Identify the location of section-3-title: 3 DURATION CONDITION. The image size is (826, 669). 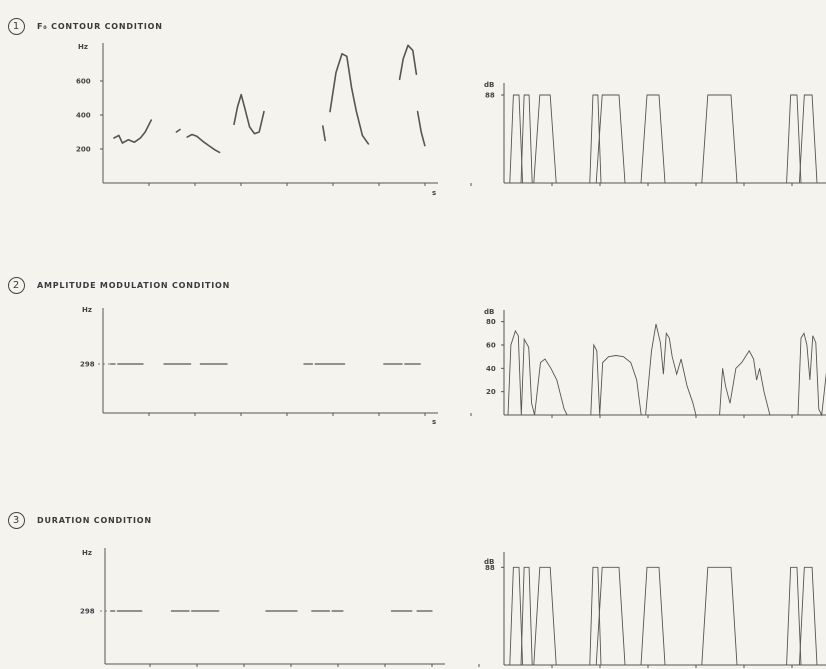
(80, 520).